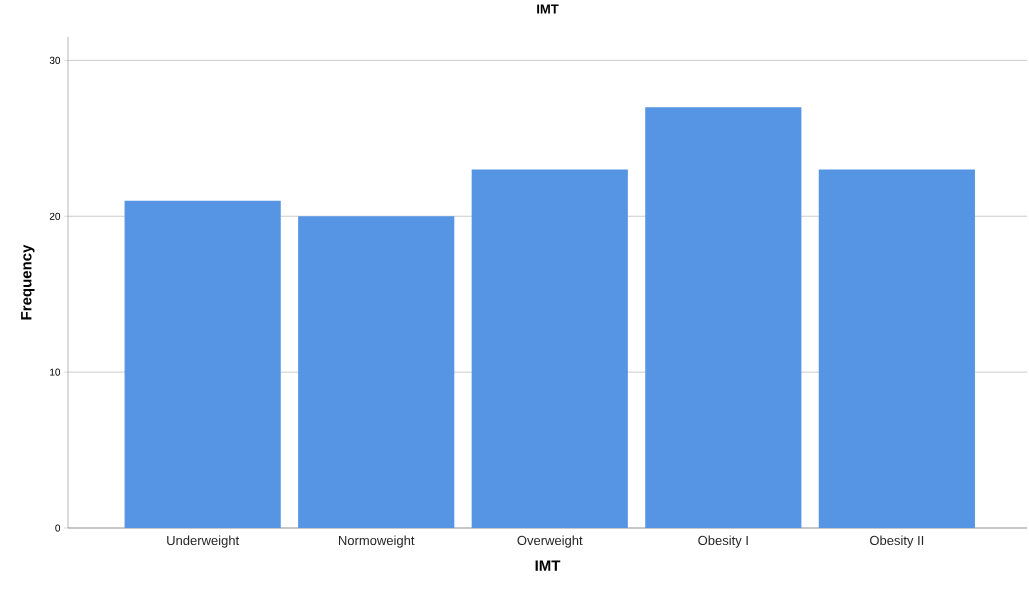 The height and width of the screenshot is (601, 1029). Describe the element at coordinates (550, 541) in the screenshot. I see `x-tick-label: Overweight` at that location.